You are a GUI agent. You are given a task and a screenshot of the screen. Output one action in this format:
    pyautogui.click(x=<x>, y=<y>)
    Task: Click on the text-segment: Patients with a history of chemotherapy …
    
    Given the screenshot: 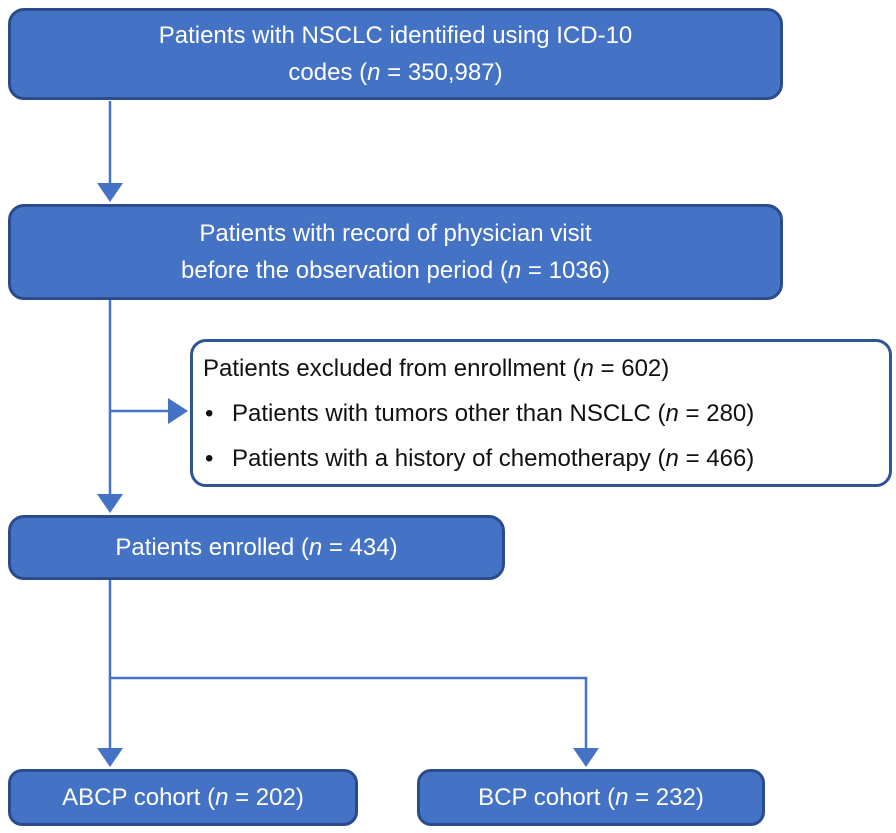 What is the action you would take?
    pyautogui.click(x=449, y=458)
    